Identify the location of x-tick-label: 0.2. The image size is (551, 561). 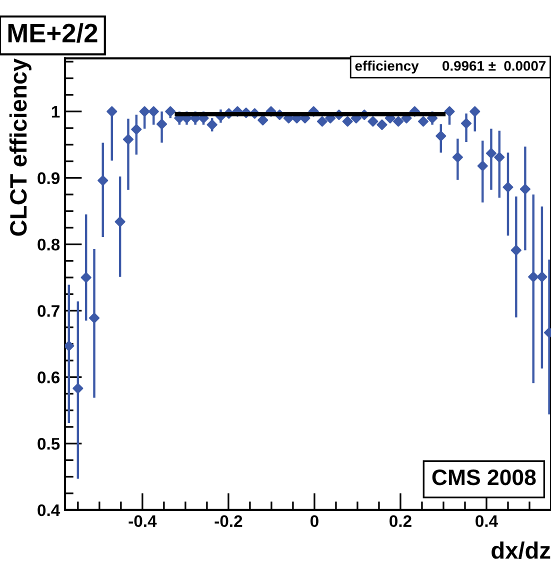
(401, 521).